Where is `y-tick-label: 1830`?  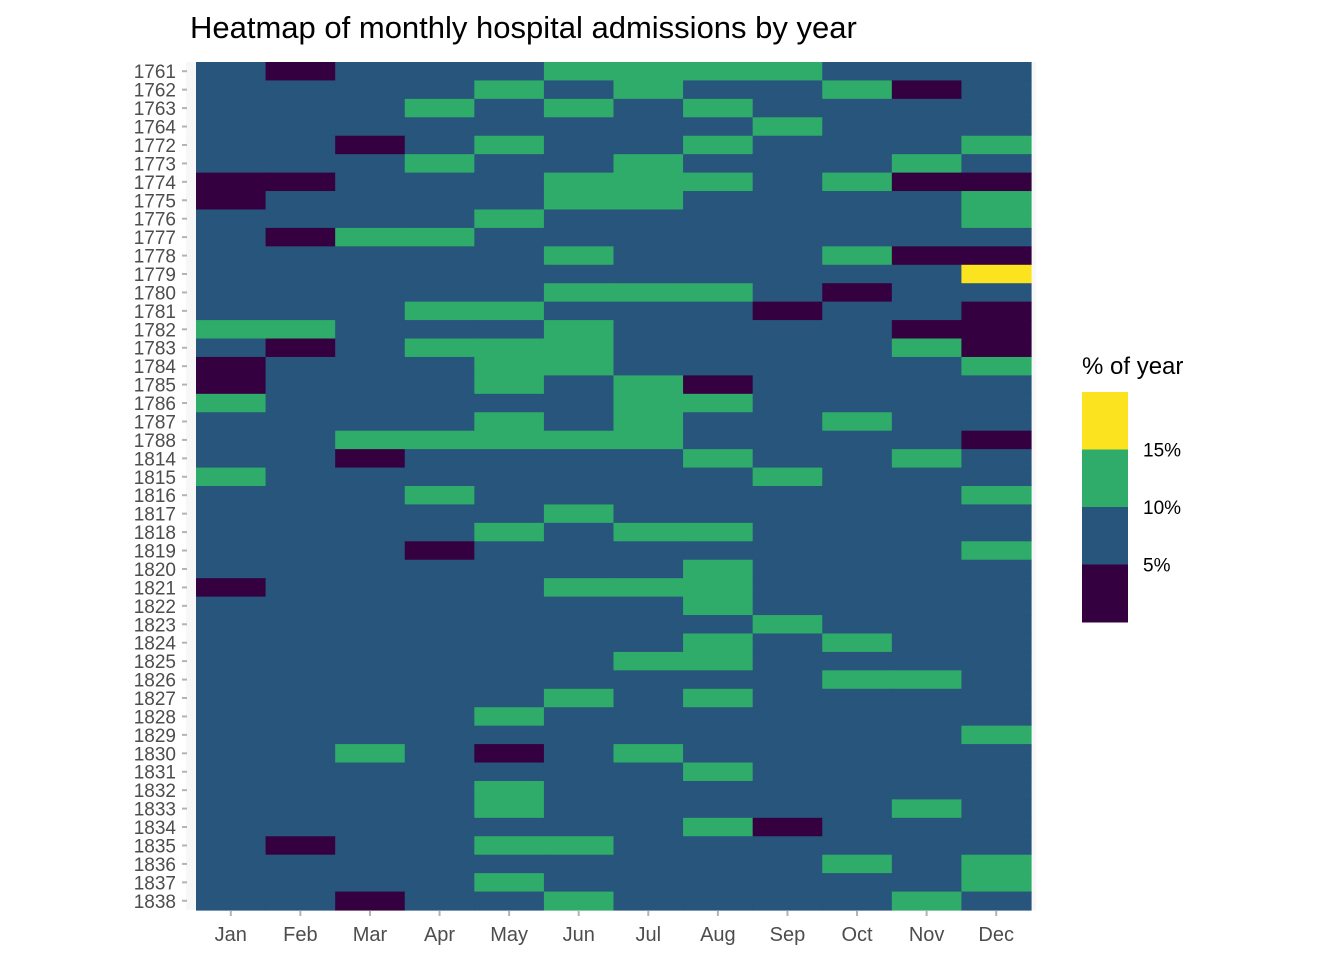
y-tick-label: 1830 is located at coordinates (155, 754).